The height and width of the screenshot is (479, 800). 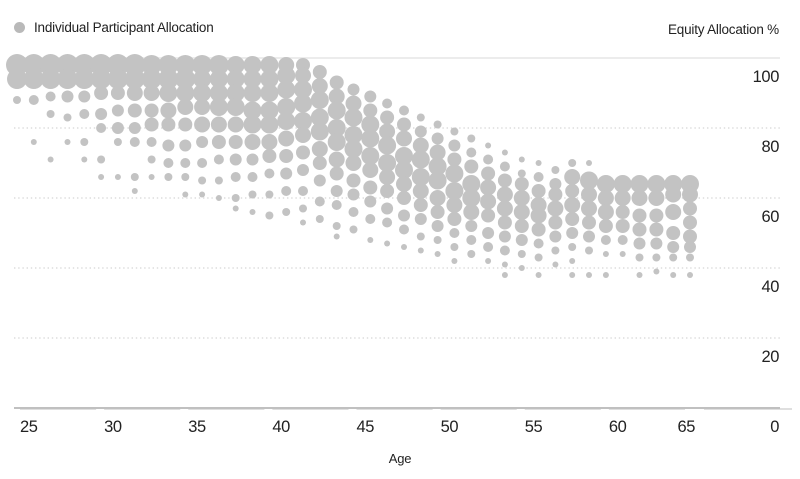 What do you see at coordinates (400, 458) in the screenshot?
I see `x-axis-title: Age` at bounding box center [400, 458].